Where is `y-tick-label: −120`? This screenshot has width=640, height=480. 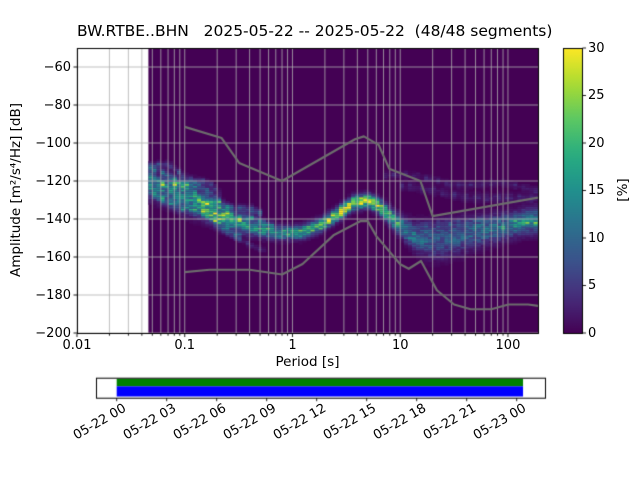
y-tick-label: −120 is located at coordinates (53, 181).